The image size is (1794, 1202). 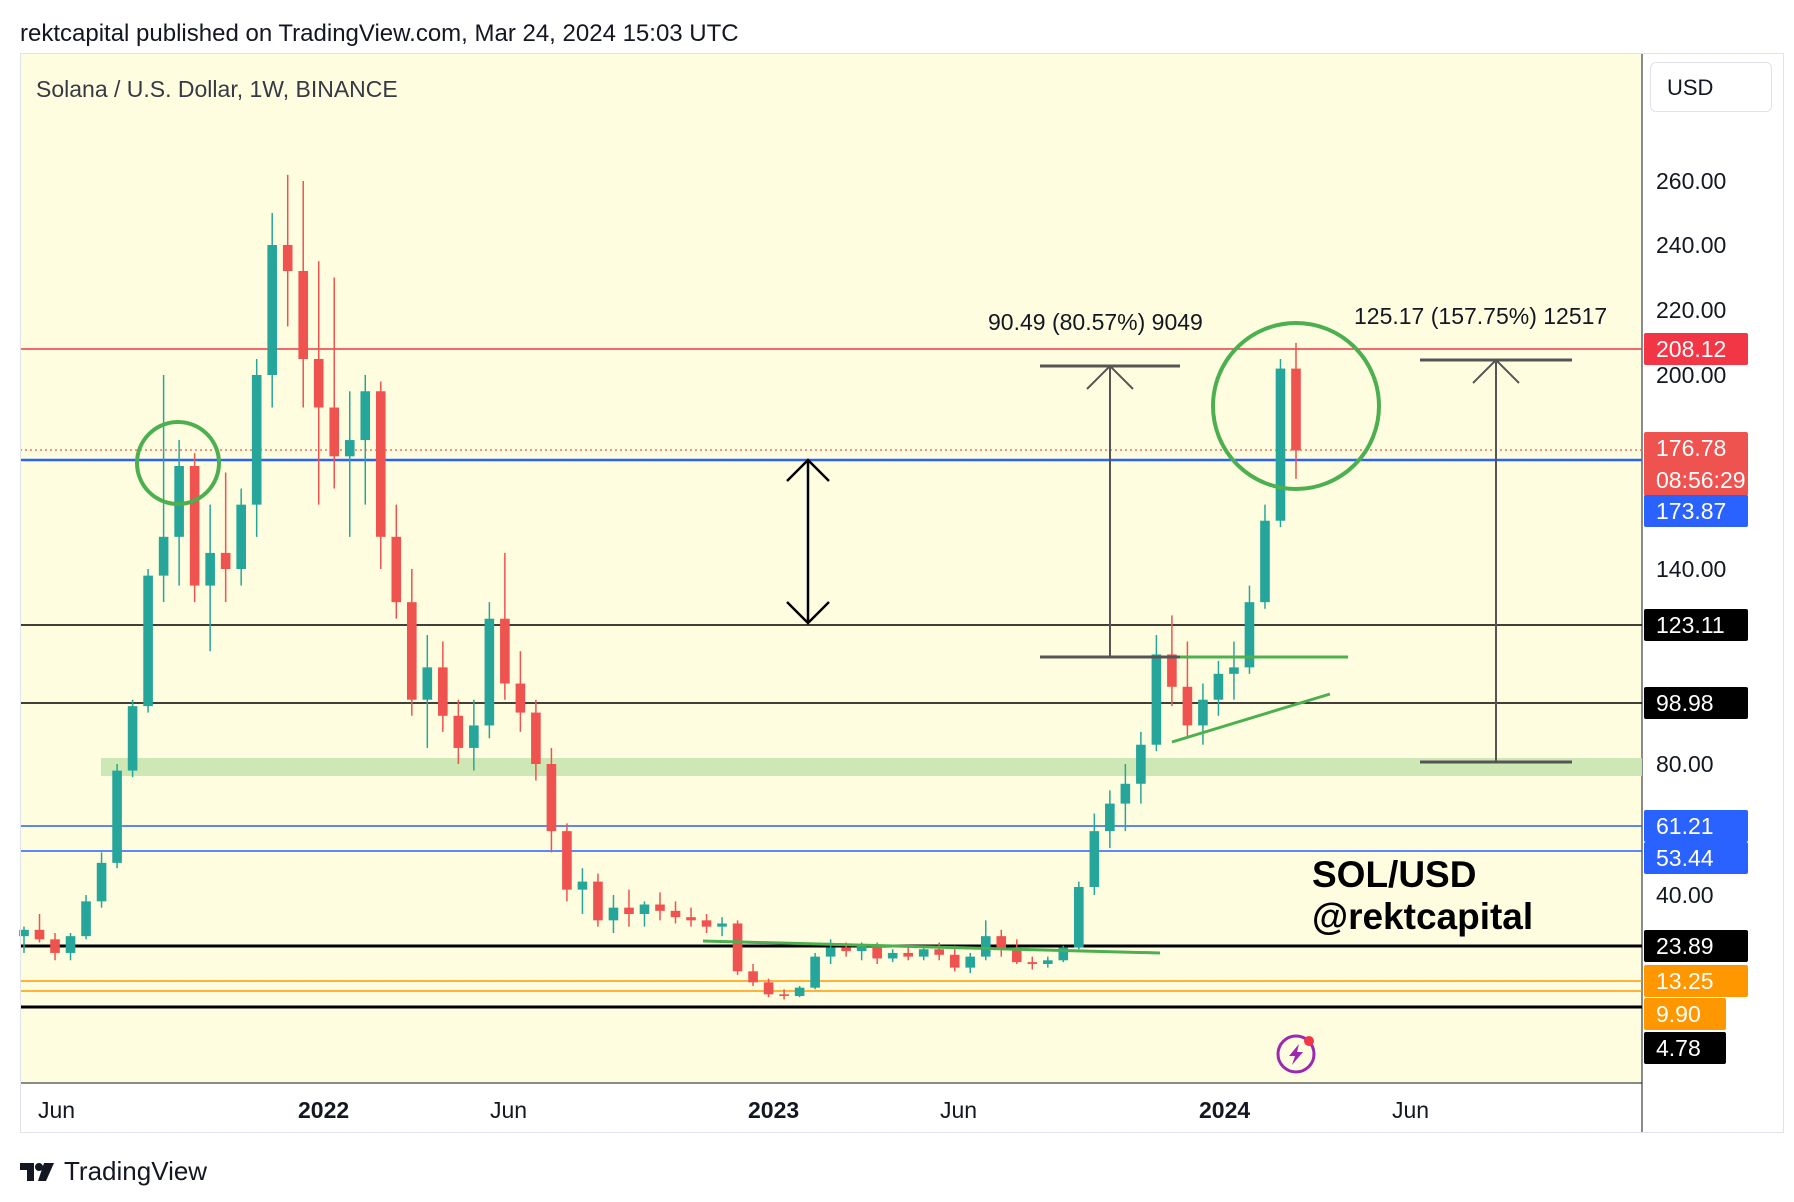 What do you see at coordinates (1691, 375) in the screenshot?
I see `y-tick-label: 200.00` at bounding box center [1691, 375].